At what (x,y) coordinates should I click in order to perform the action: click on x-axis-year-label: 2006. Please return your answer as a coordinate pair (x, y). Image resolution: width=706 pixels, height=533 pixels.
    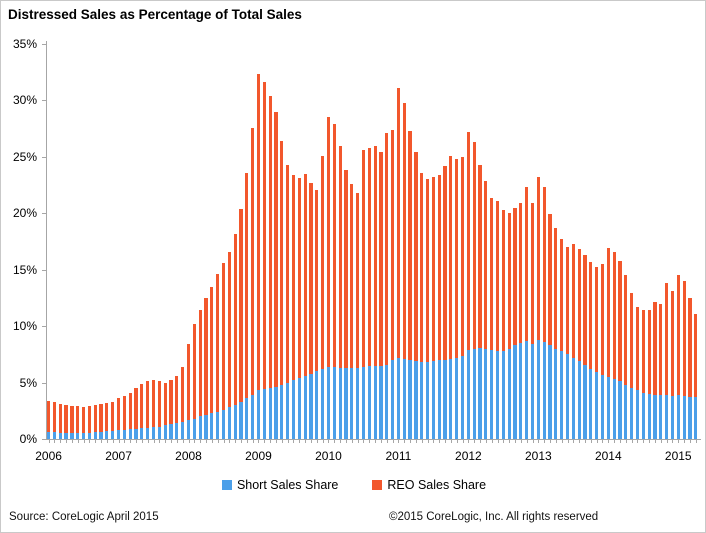
    Looking at the image, I should click on (48, 456).